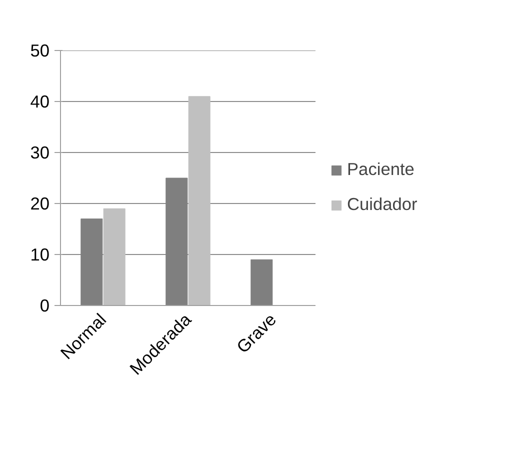 Image resolution: width=516 pixels, height=455 pixels. Describe the element at coordinates (40, 50) in the screenshot. I see `y-tick-label: 50` at that location.